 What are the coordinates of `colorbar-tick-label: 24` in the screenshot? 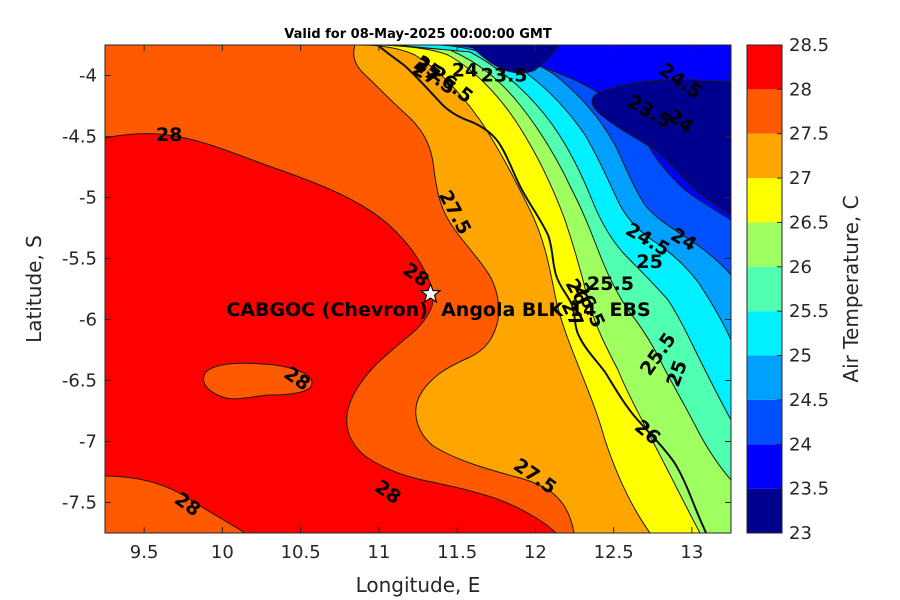 It's located at (800, 444).